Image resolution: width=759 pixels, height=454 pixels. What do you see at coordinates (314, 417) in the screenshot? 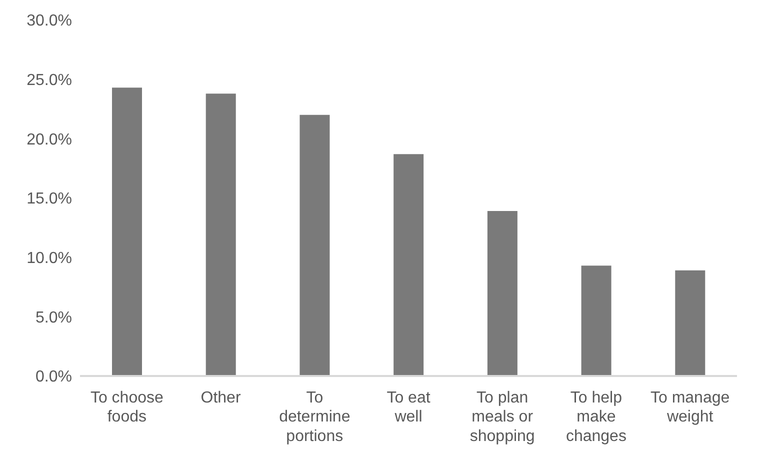
I see `x-tick-label: To determine portions` at bounding box center [314, 417].